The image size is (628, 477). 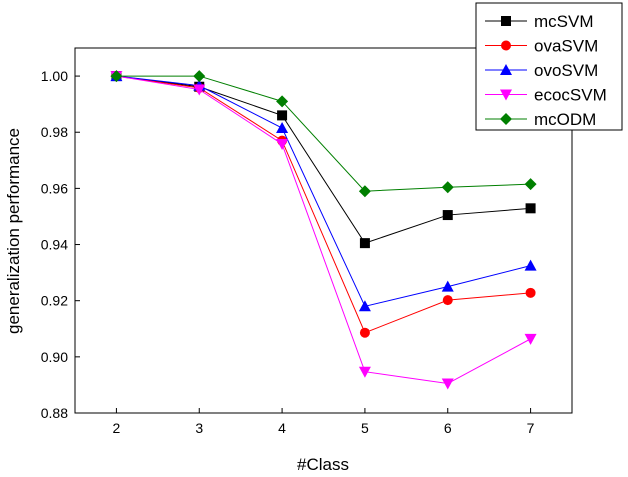 I want to click on y-tick-label: 0.88, so click(x=54, y=413).